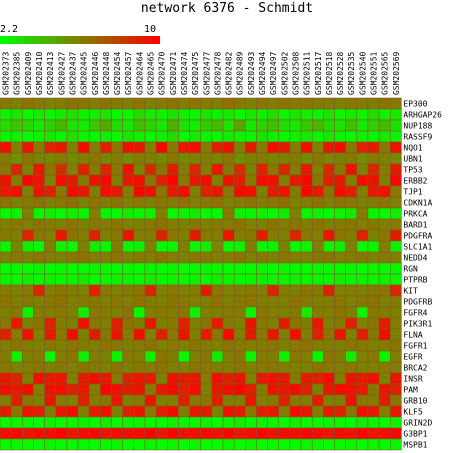 This screenshot has width=454, height=453. Describe the element at coordinates (415, 401) in the screenshot. I see `row-label: GRB10` at that location.